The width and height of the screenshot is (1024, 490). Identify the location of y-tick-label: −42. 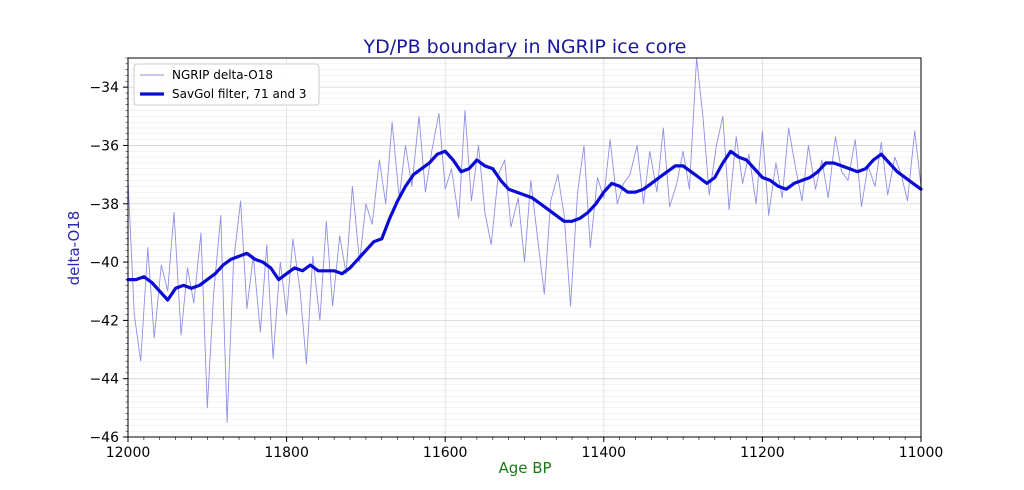
(104, 321).